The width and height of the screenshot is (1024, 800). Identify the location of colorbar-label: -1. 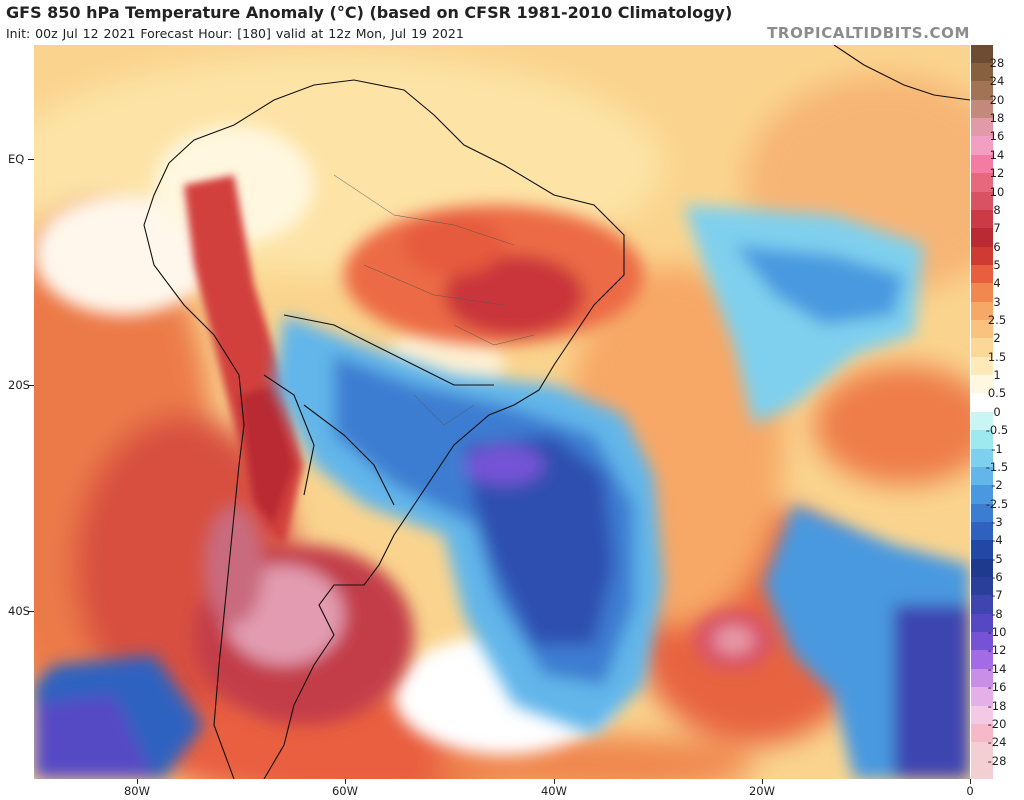
(997, 448).